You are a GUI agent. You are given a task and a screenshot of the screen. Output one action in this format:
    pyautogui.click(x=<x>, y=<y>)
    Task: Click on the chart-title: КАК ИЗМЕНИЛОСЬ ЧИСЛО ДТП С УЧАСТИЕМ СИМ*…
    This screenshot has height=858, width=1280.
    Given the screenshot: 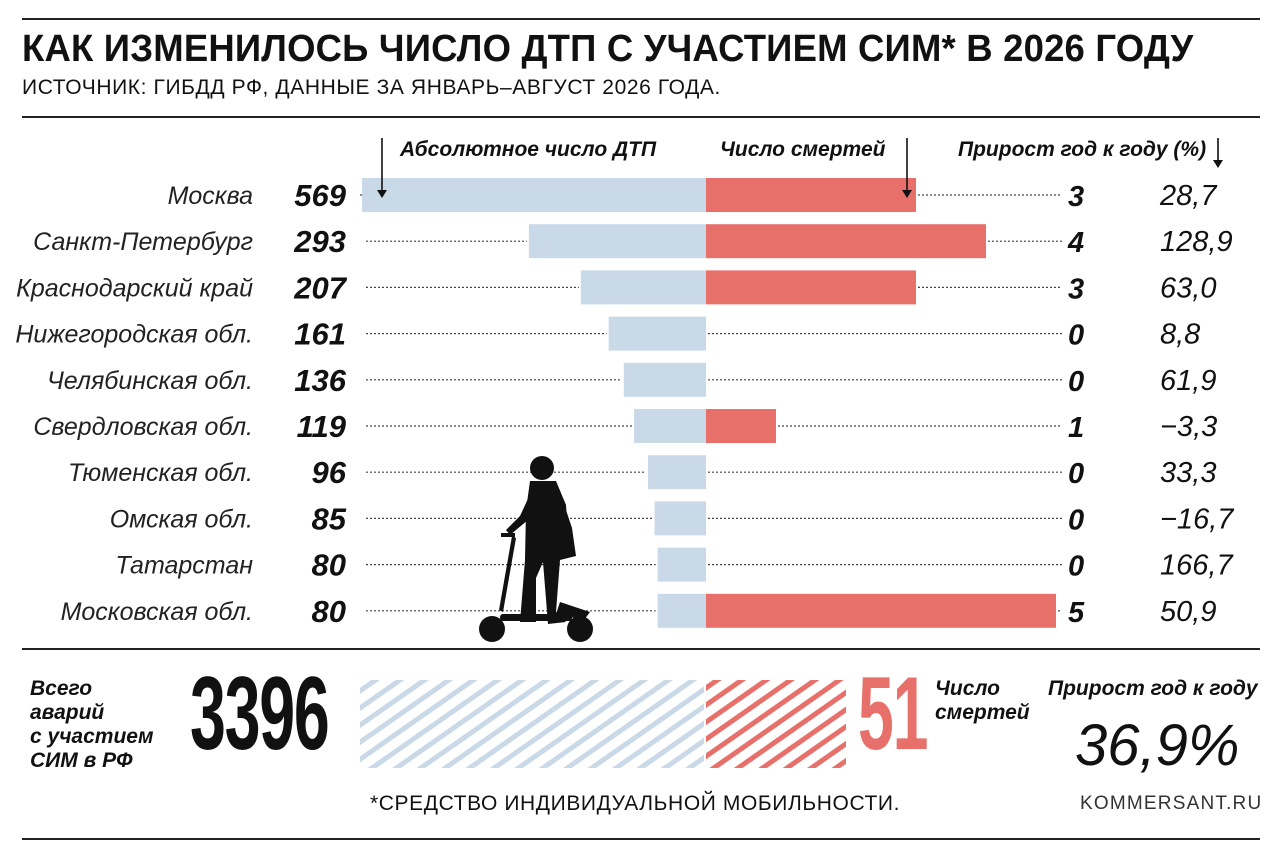 What is the action you would take?
    pyautogui.click(x=608, y=49)
    